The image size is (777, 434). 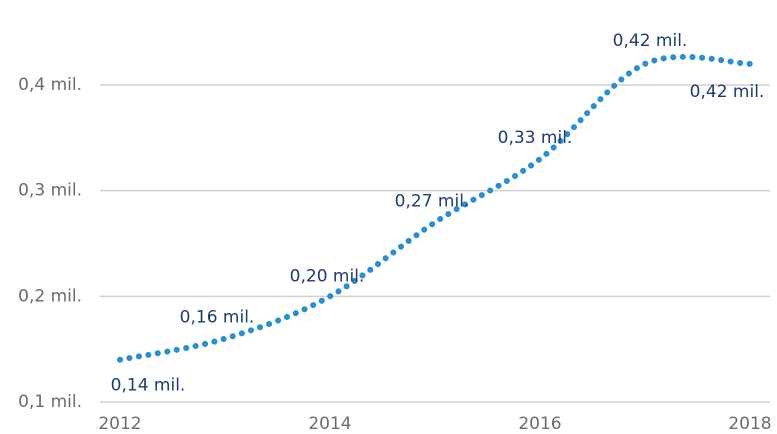 I want to click on x-tick-label: 2012, so click(x=119, y=424).